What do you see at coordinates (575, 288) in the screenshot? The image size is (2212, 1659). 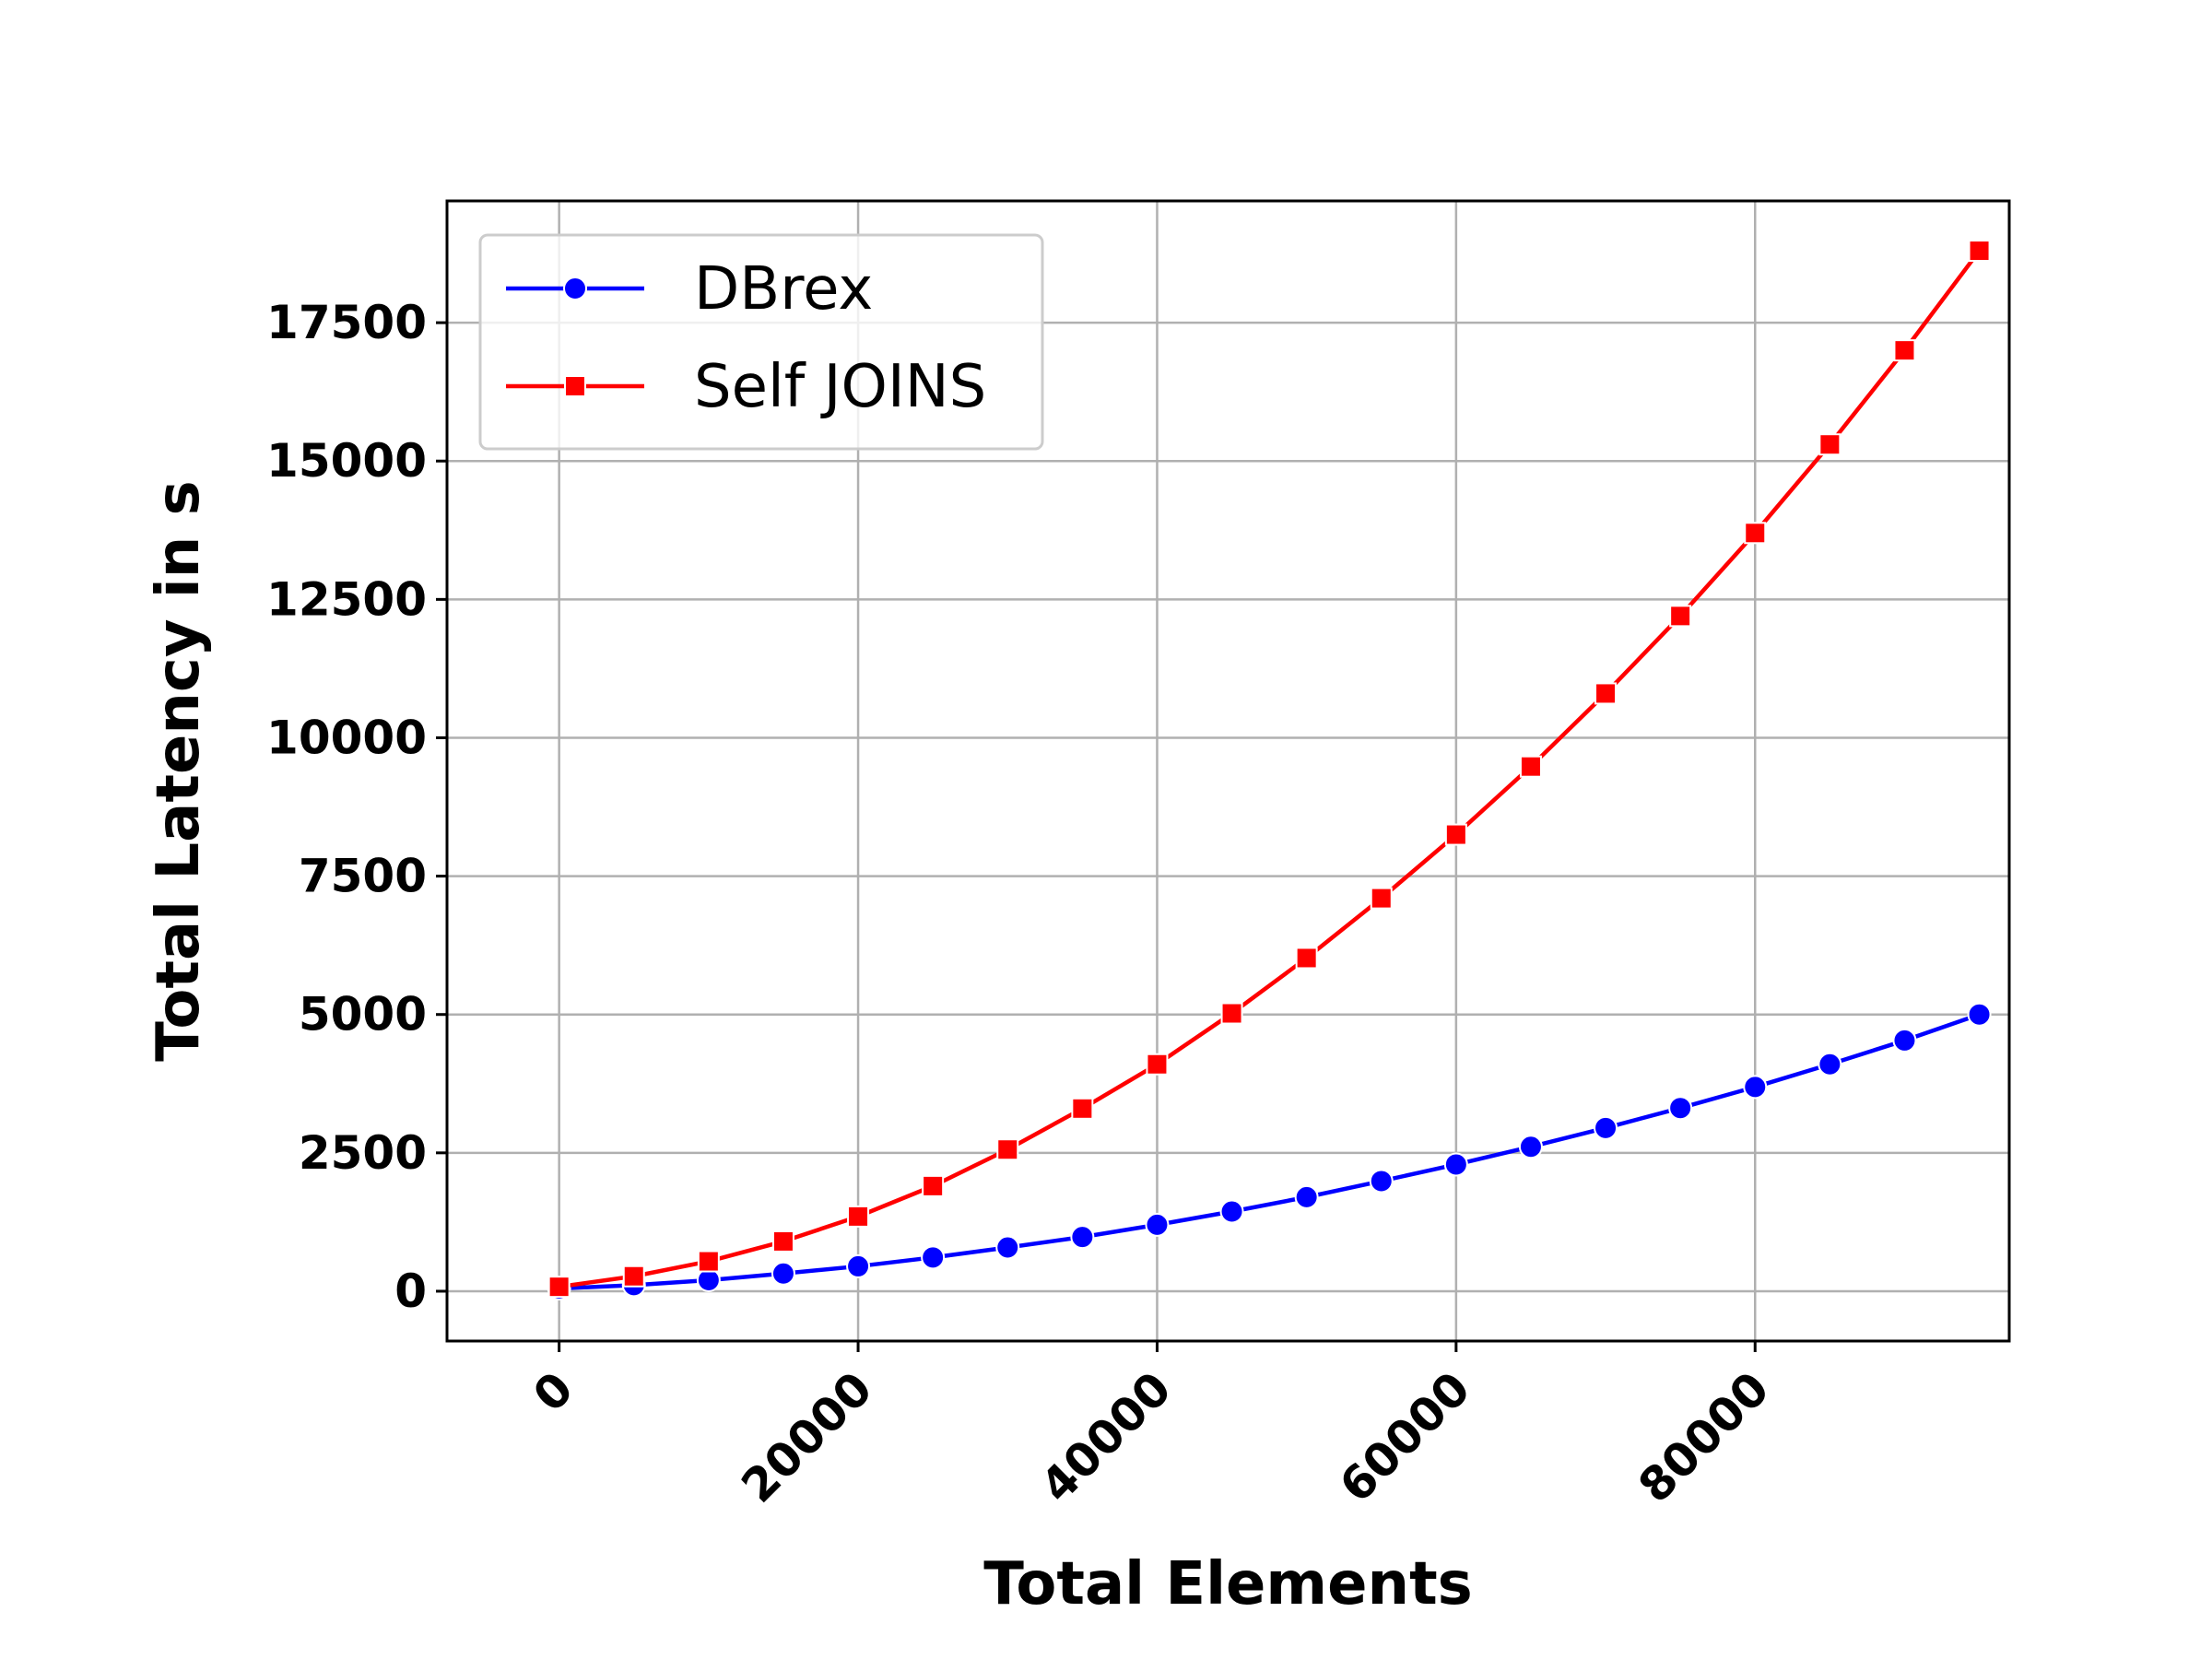 I see `legend-circle-marker` at bounding box center [575, 288].